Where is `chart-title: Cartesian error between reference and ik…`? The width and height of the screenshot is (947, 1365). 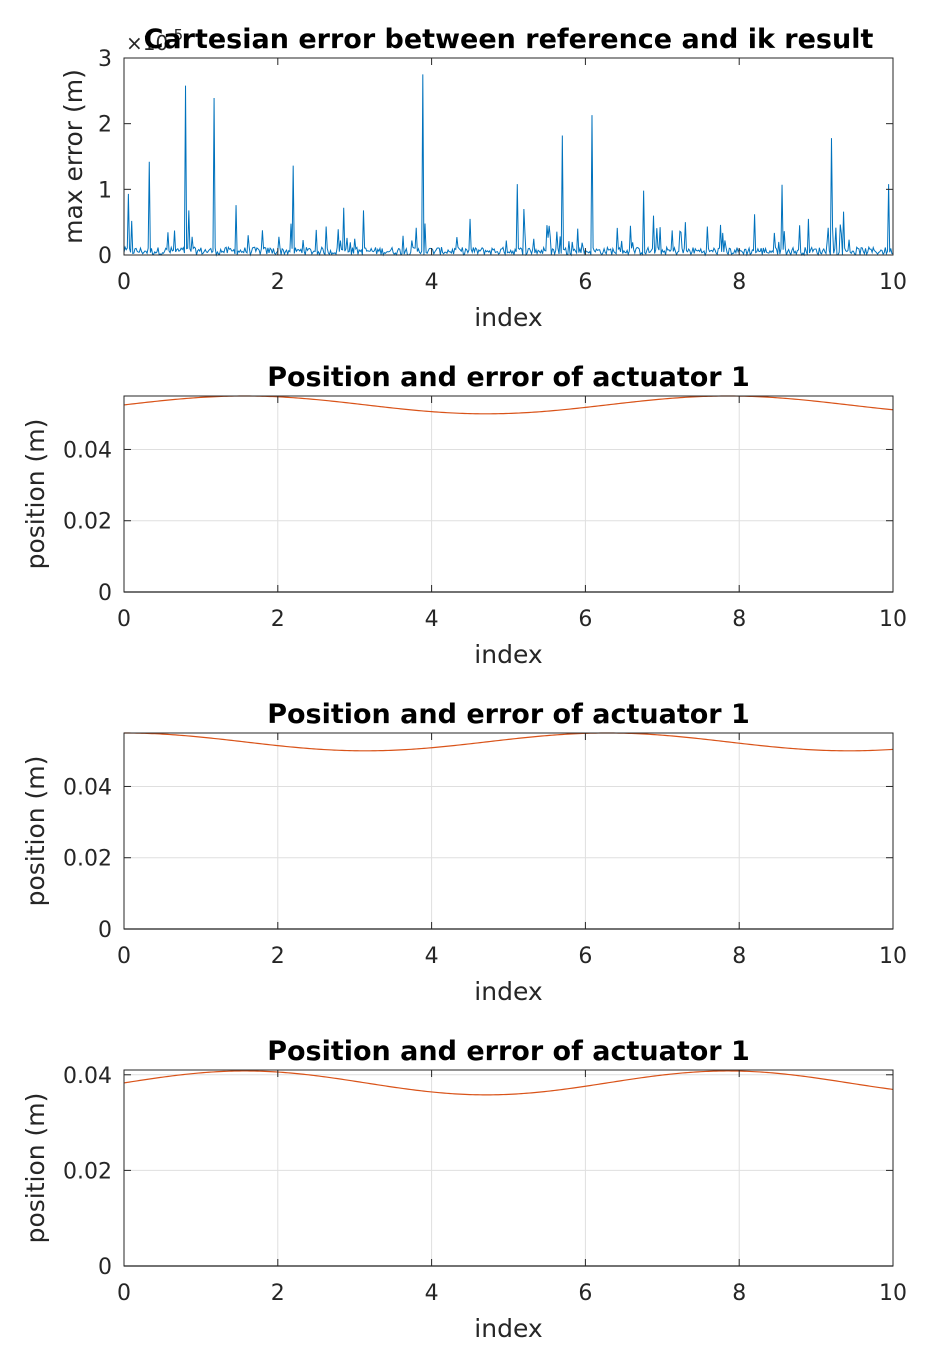
chart-title: Cartesian error between reference and ik… is located at coordinates (509, 39).